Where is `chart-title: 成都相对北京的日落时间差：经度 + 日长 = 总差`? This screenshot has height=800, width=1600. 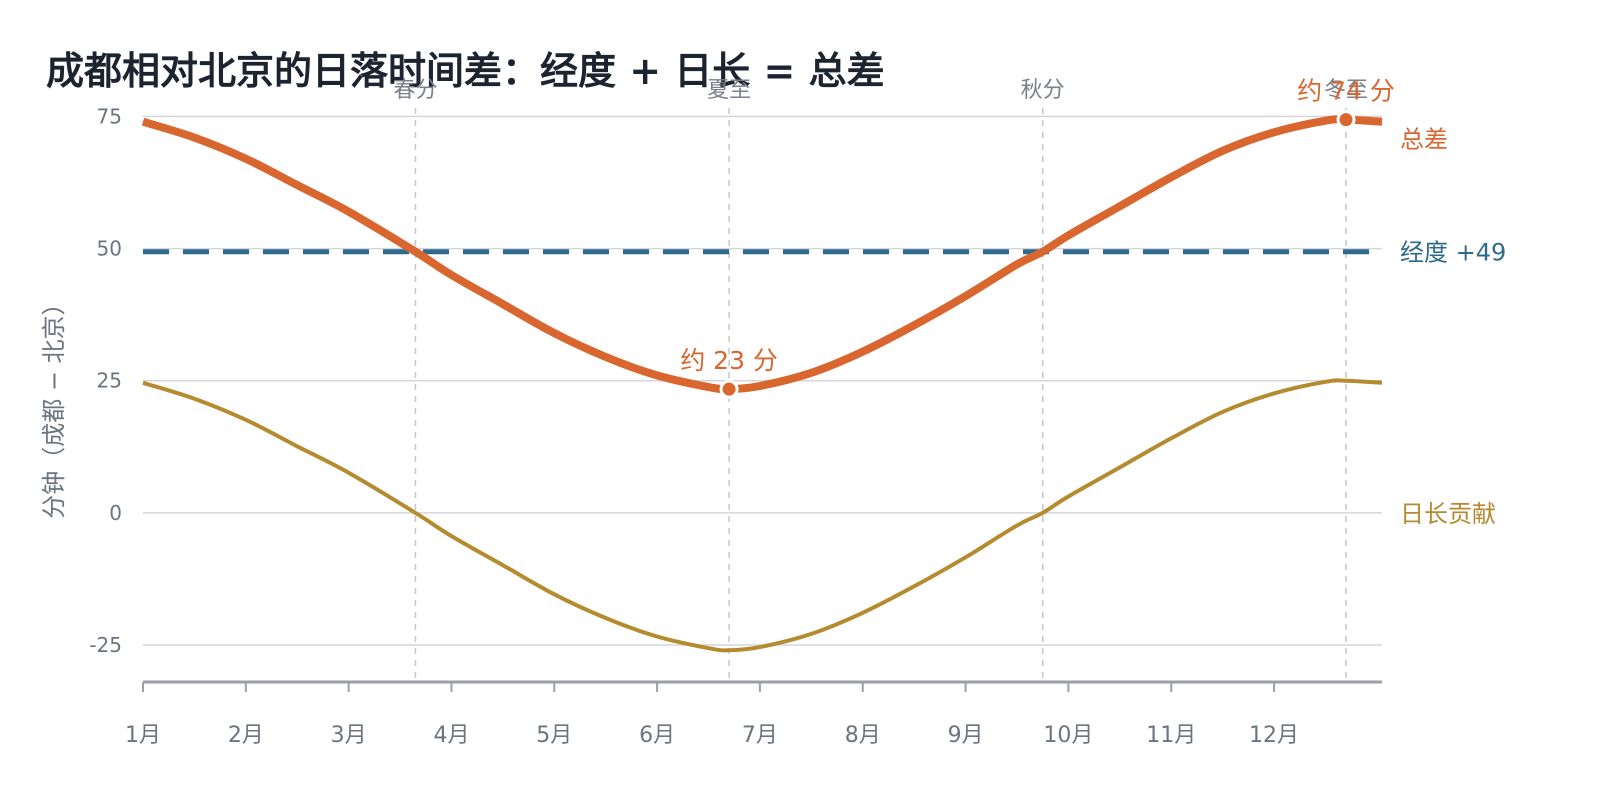
chart-title: 成都相对北京的日落时间差：经度 + 日长 = 总差 is located at coordinates (465, 71).